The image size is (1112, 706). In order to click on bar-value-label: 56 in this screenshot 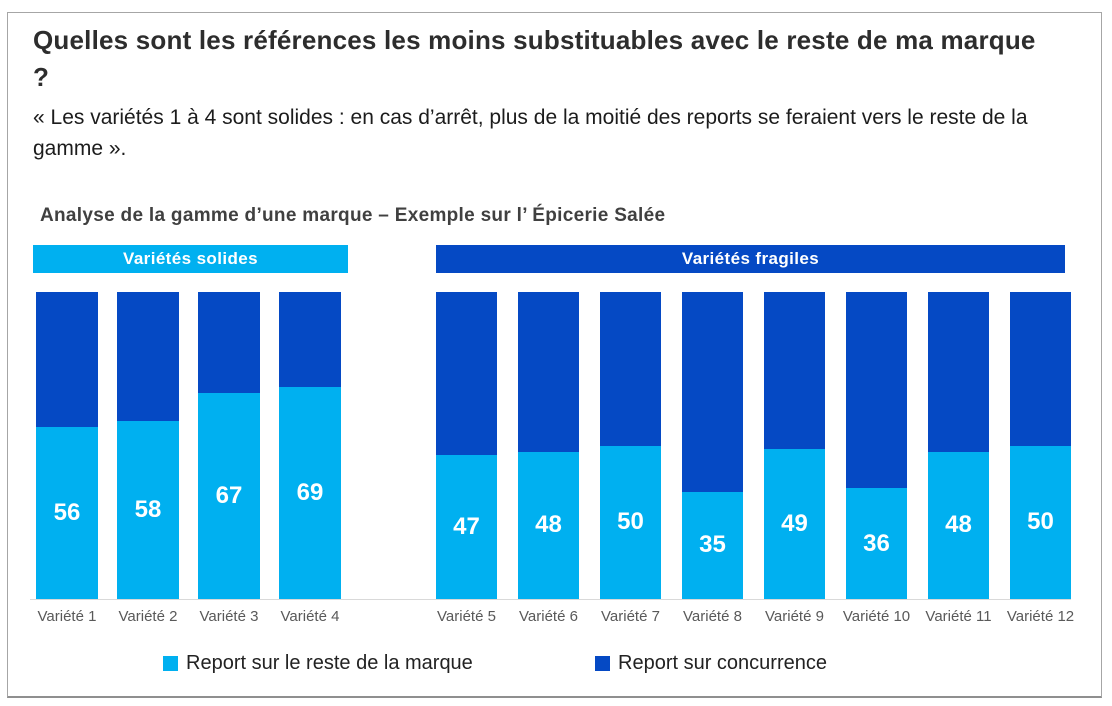, I will do `click(67, 513)`.